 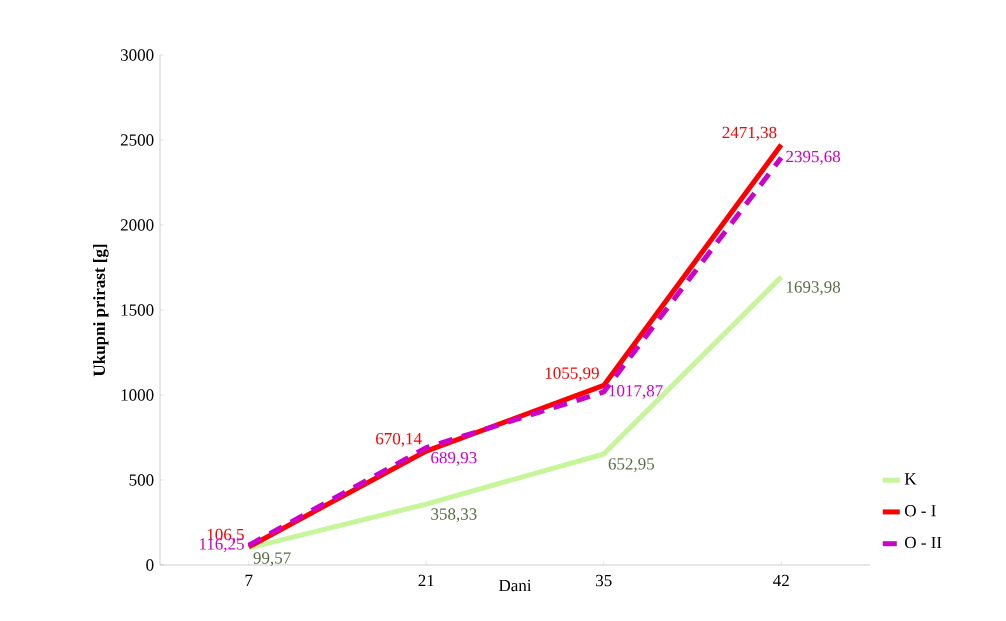 I want to click on y-tick-label: 0, so click(x=150, y=565).